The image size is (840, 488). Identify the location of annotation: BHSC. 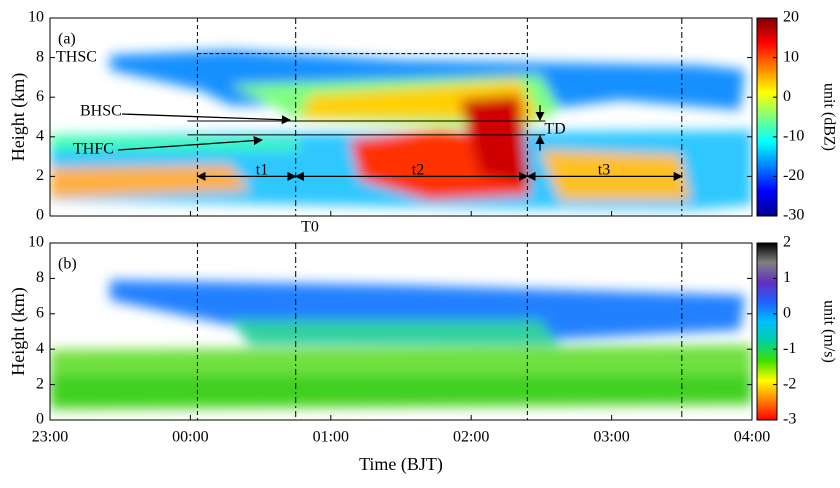
(101, 111).